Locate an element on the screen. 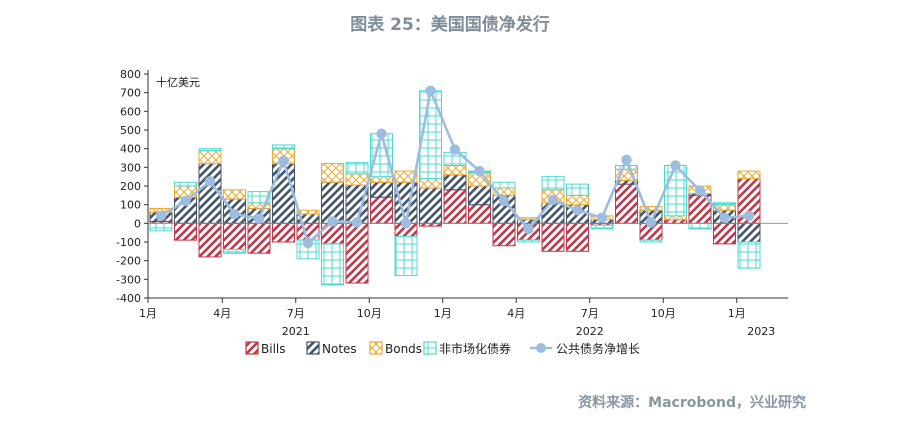 The height and width of the screenshot is (435, 900). y-tick-label: 400 is located at coordinates (130, 149).